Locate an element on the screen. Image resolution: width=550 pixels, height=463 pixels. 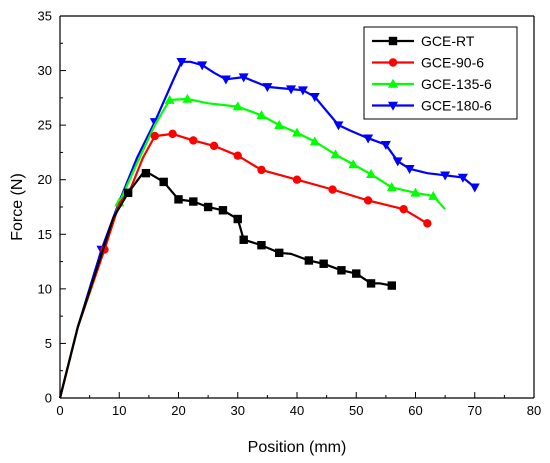
y-tick-label: 0 is located at coordinates (48, 398).